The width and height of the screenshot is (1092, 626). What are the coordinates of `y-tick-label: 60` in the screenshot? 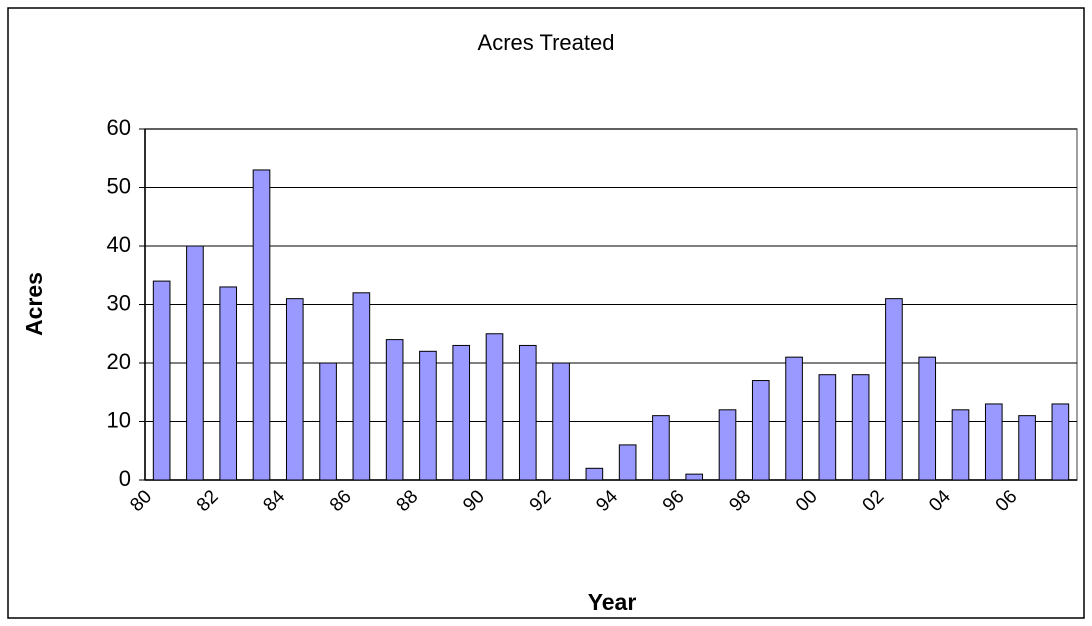 It's located at (119, 127).